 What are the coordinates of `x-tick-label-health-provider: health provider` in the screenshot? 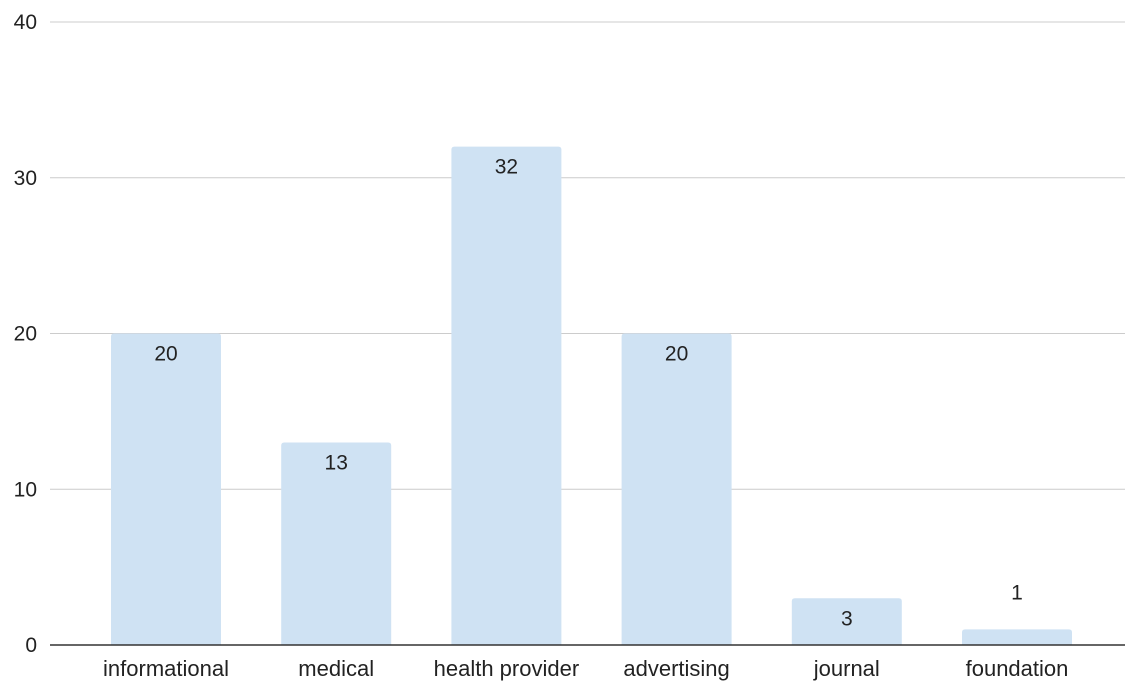 It's located at (507, 668).